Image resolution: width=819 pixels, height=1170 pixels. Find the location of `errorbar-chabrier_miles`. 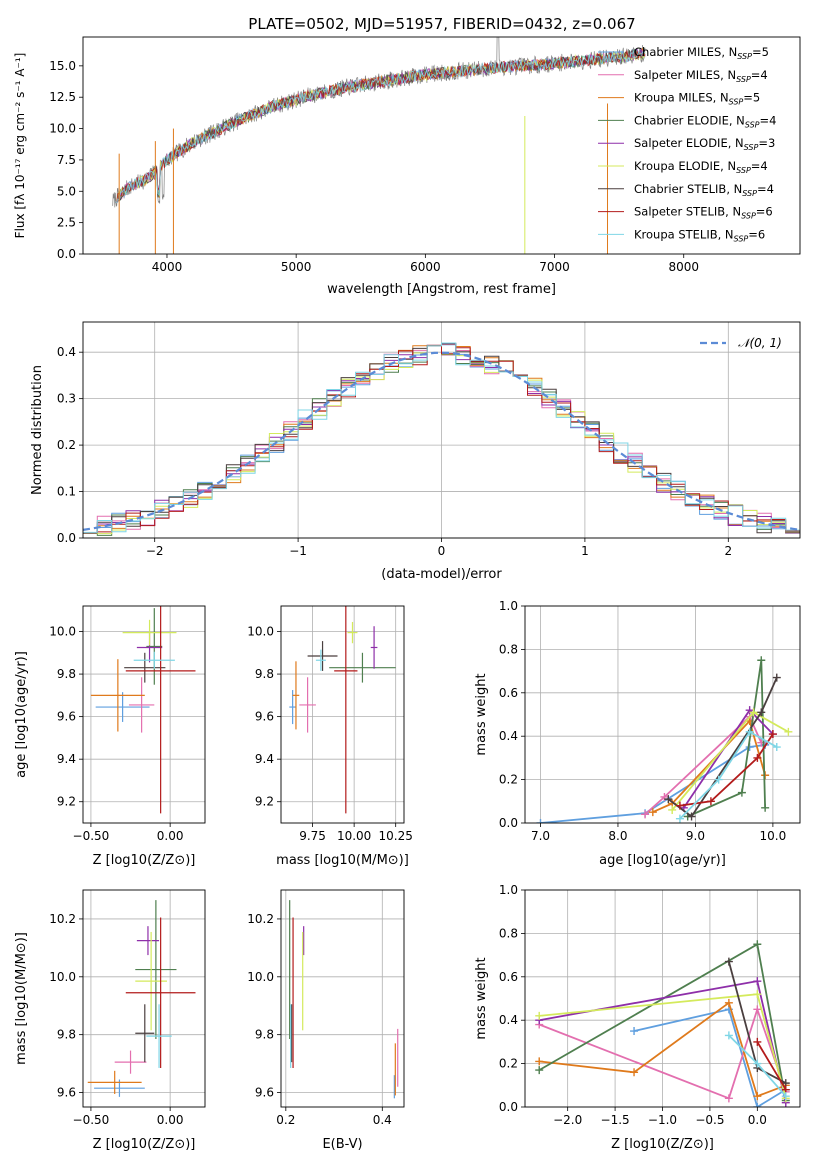

errorbar-chabrier_miles is located at coordinates (122, 707).